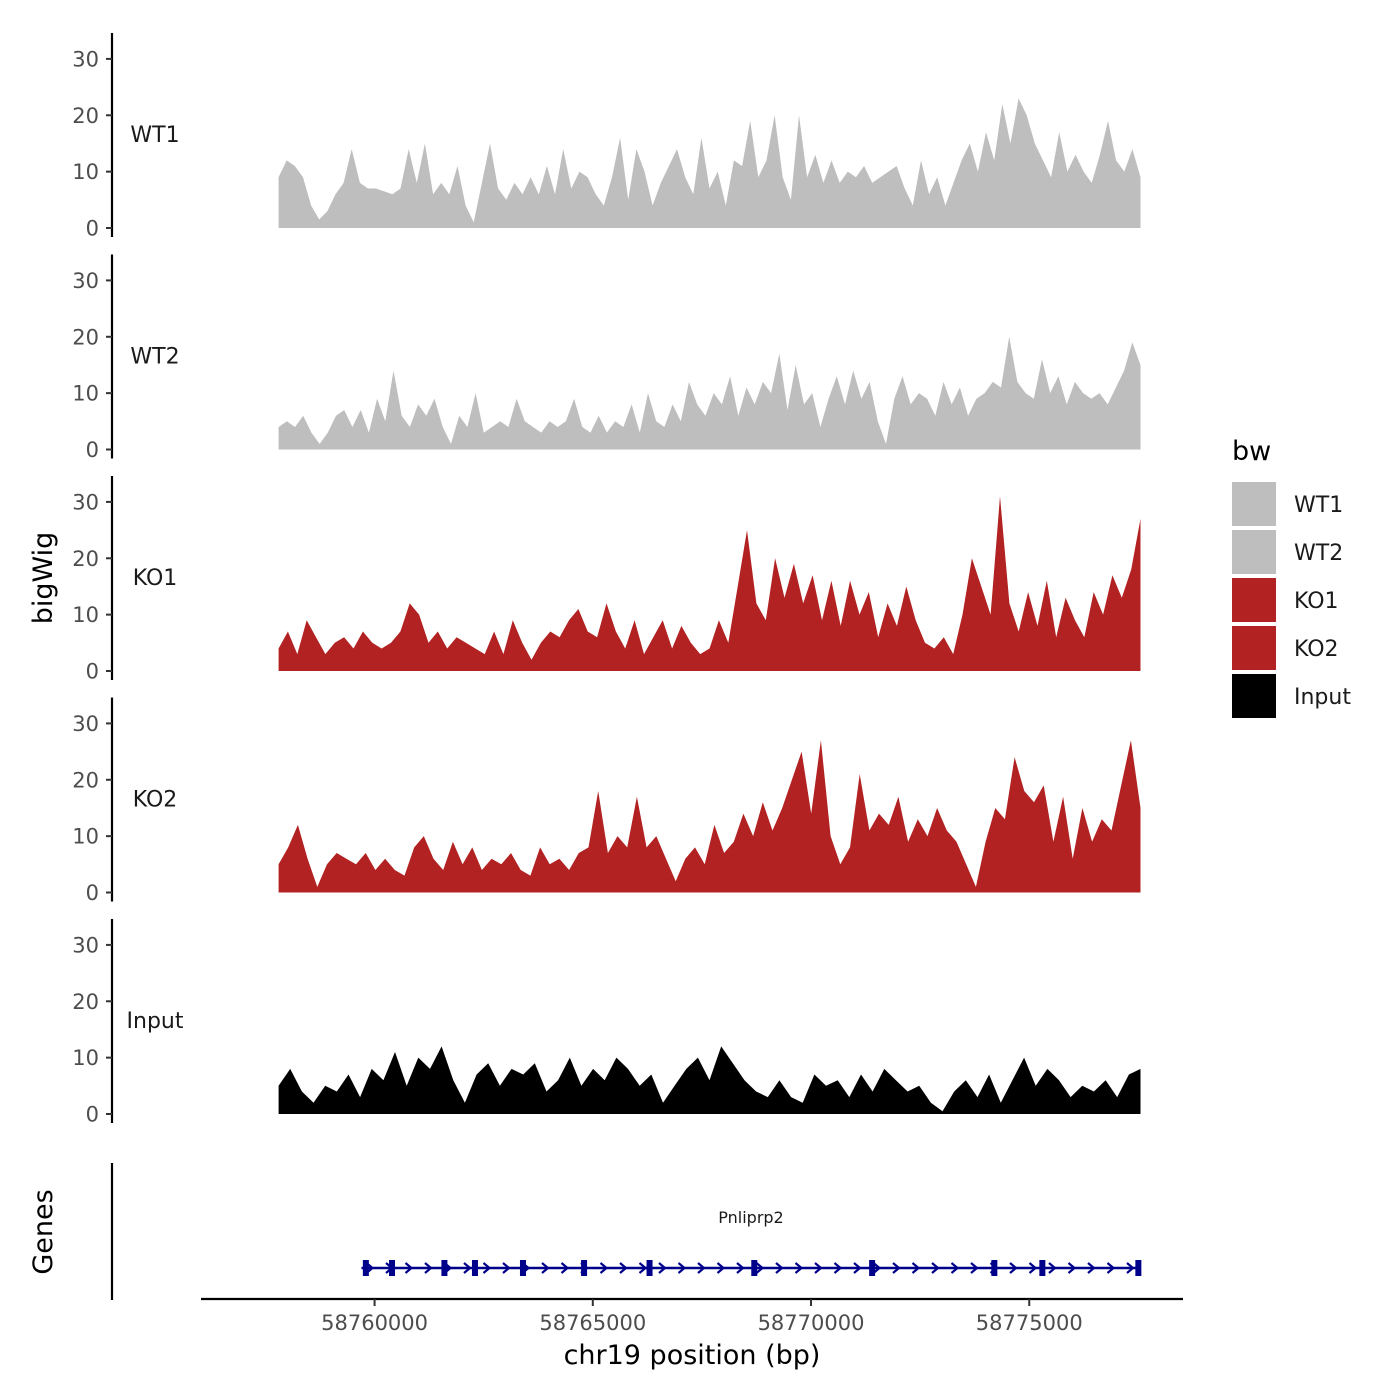  I want to click on track-input: 0 10 20 30 Input, so click(606, 1023).